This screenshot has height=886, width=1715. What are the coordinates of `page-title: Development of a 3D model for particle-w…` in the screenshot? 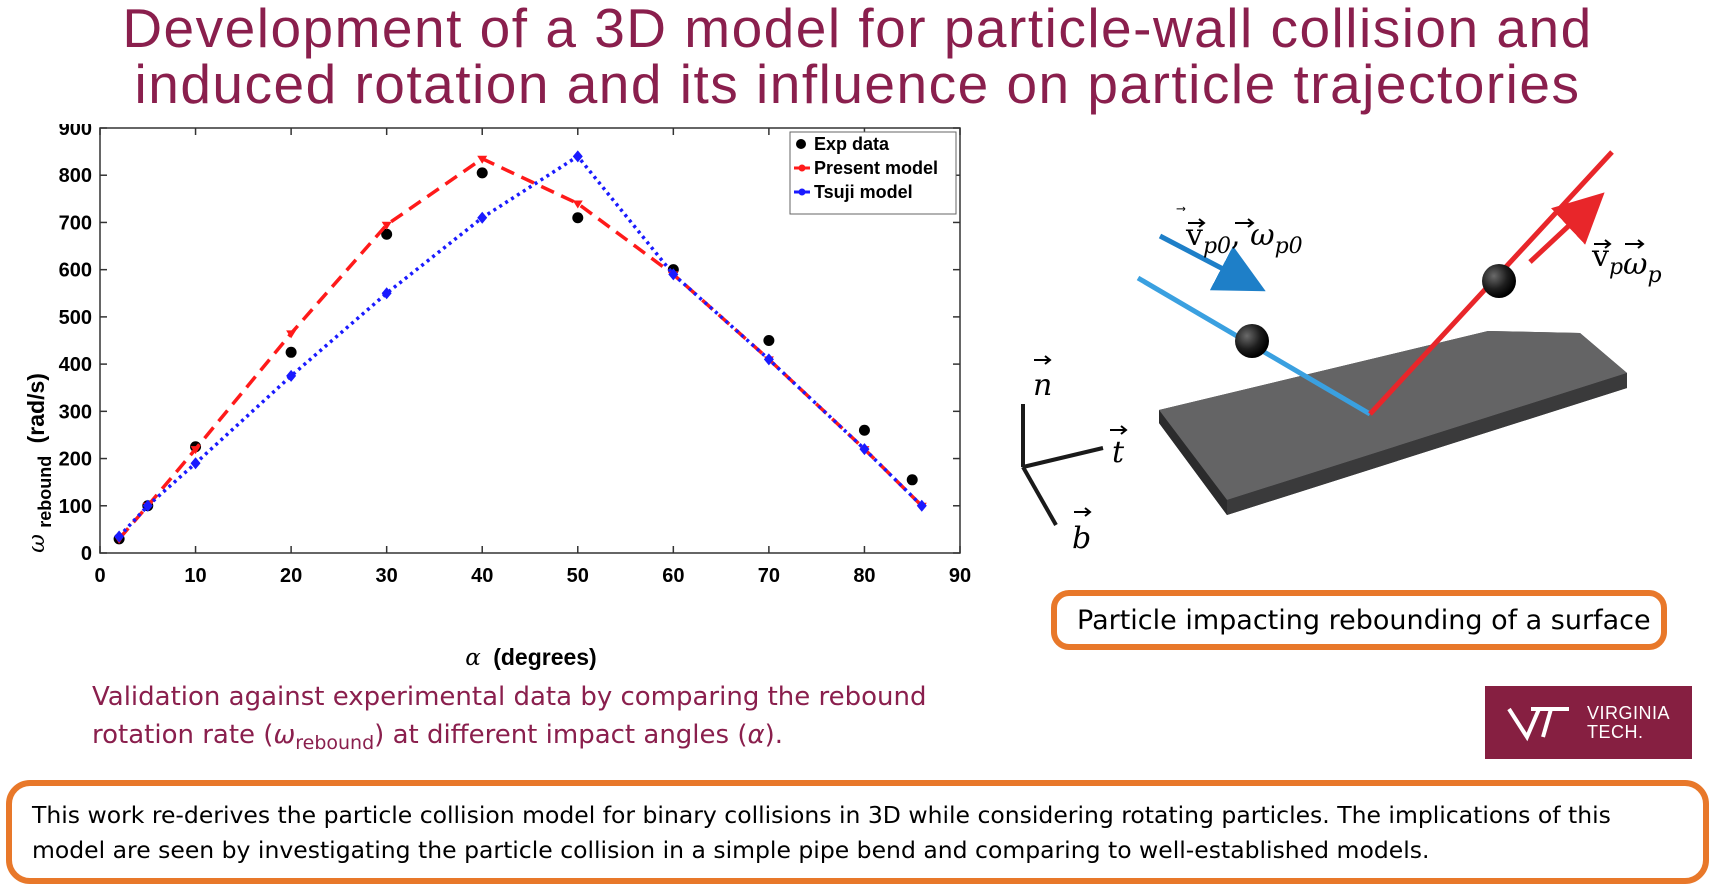 It's located at (857, 56).